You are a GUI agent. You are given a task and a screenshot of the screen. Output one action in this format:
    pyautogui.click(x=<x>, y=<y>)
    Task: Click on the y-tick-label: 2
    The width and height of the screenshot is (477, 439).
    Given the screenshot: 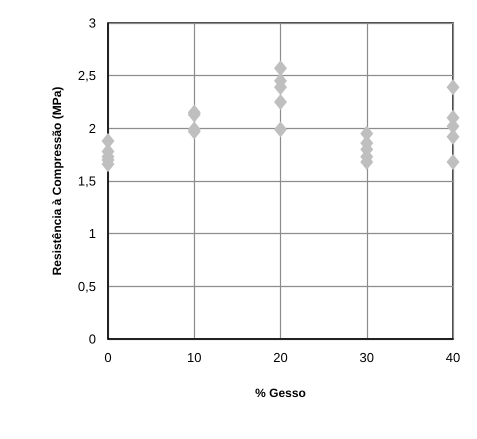 What is the action you would take?
    pyautogui.click(x=92, y=128)
    